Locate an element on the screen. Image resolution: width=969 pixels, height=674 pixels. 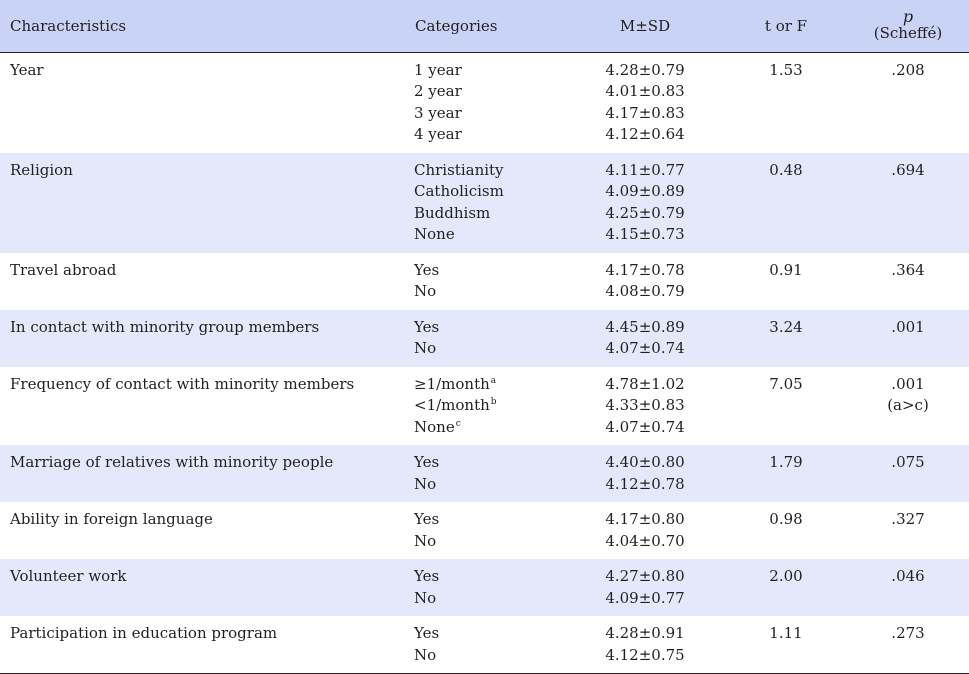
category-item: <1/monthb is located at coordinates (484, 406).